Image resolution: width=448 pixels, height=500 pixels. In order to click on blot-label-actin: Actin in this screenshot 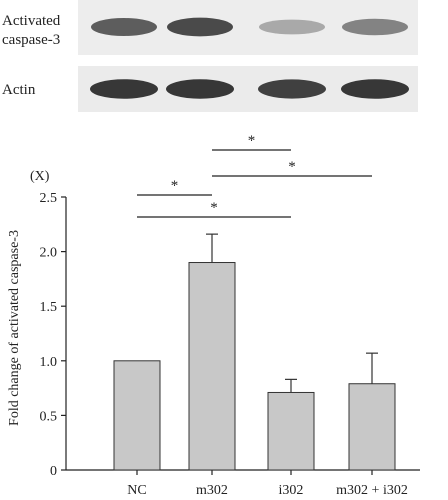, I will do `click(19, 90)`.